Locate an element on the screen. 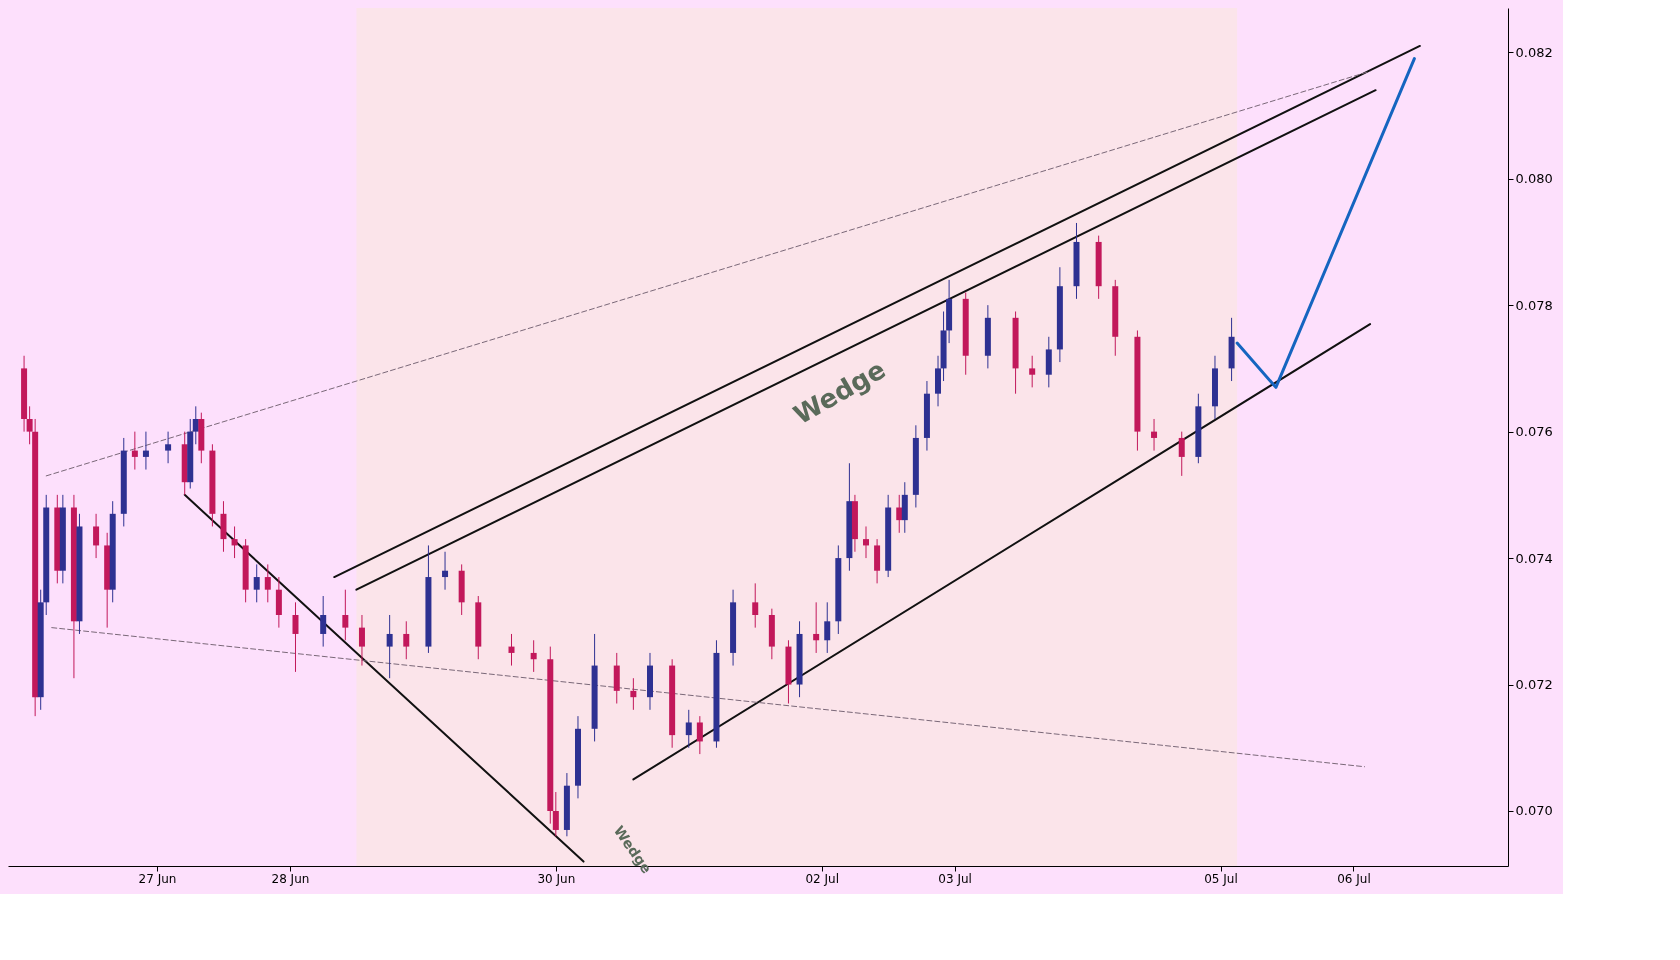 The image size is (1680, 960). y-tick-label: 0.078 is located at coordinates (1534, 305).